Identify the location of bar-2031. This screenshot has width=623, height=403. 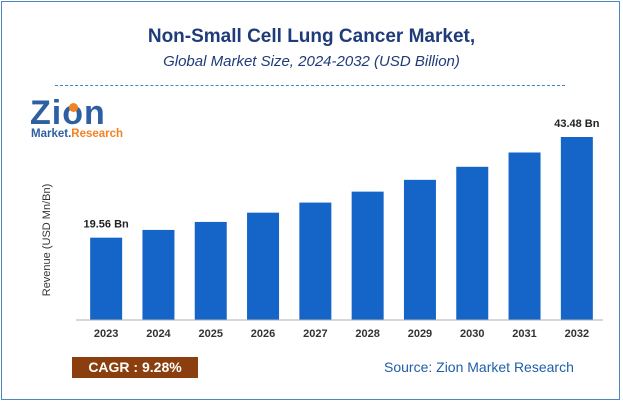
(524, 236).